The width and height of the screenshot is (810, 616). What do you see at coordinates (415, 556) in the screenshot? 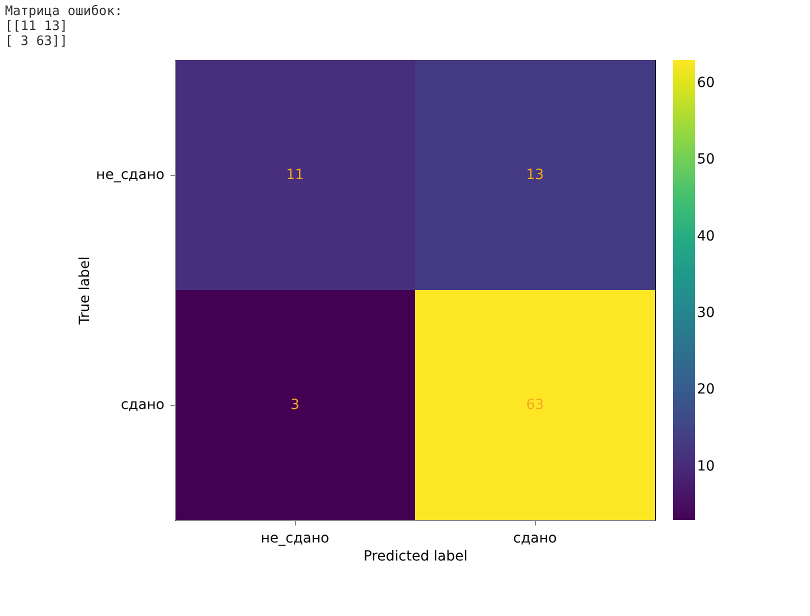
I see `x-axis-title: Predicted label` at bounding box center [415, 556].